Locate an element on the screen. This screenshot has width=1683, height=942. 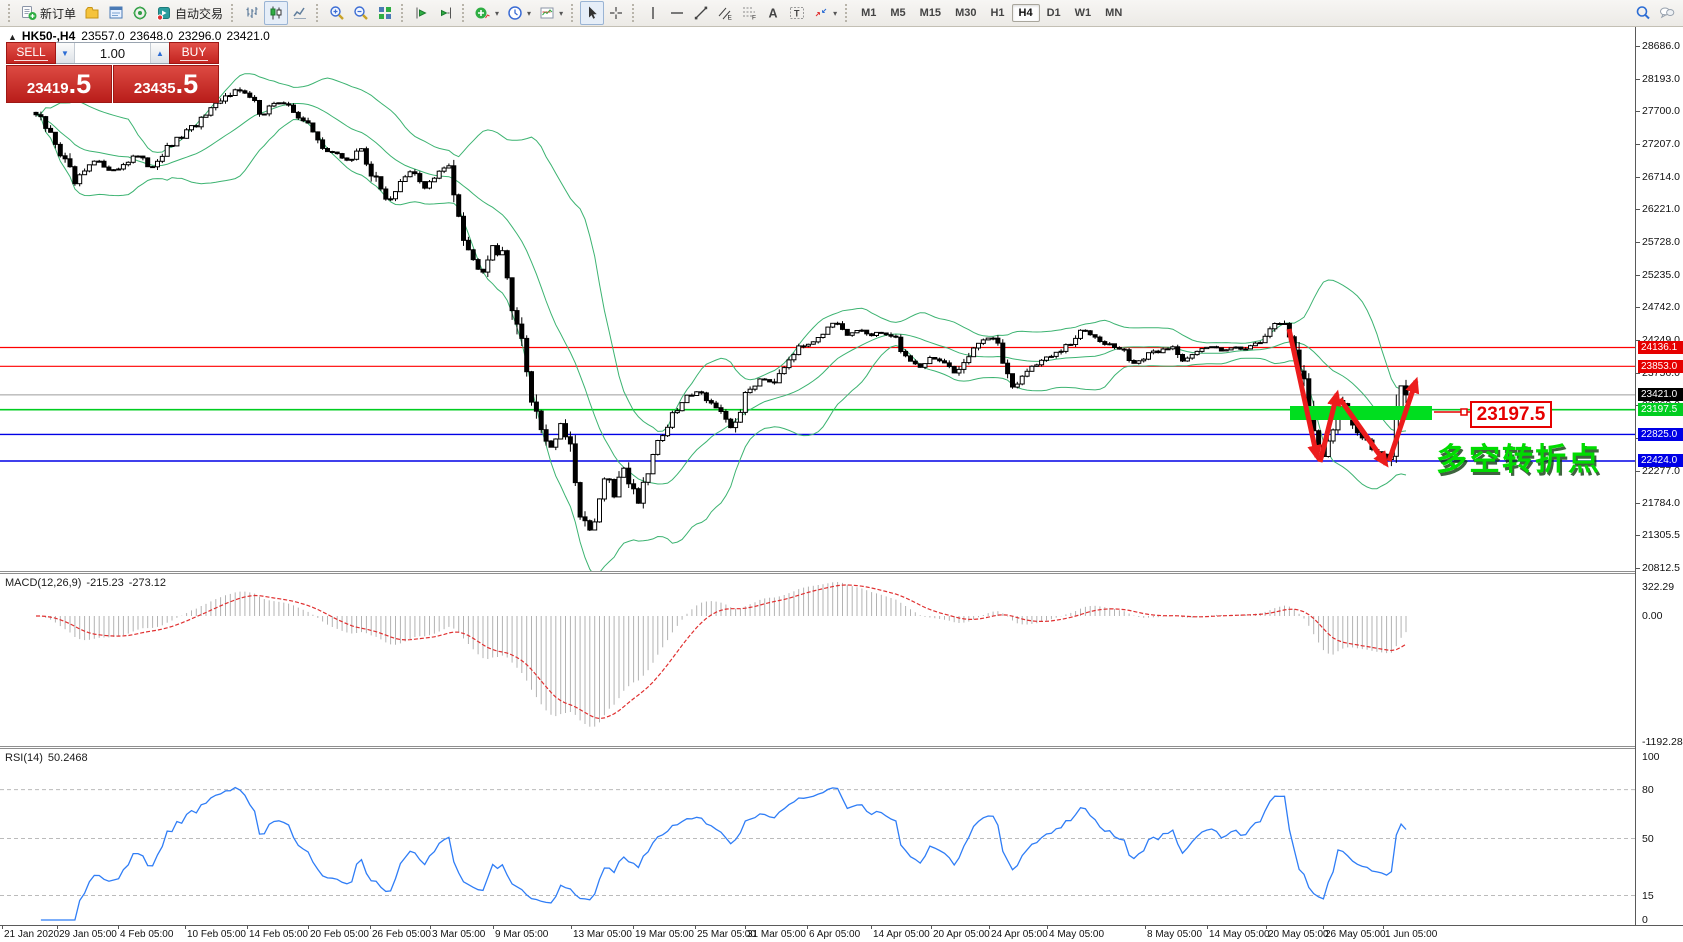
add-indicator-button: ▾ is located at coordinates (487, 13).